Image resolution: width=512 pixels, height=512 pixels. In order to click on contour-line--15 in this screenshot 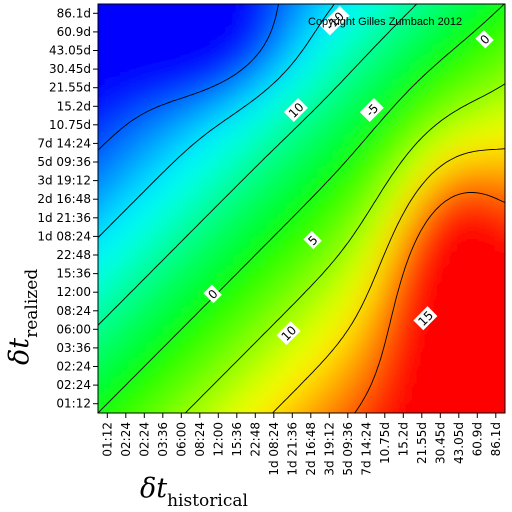, I will do `click(188, 77)`.